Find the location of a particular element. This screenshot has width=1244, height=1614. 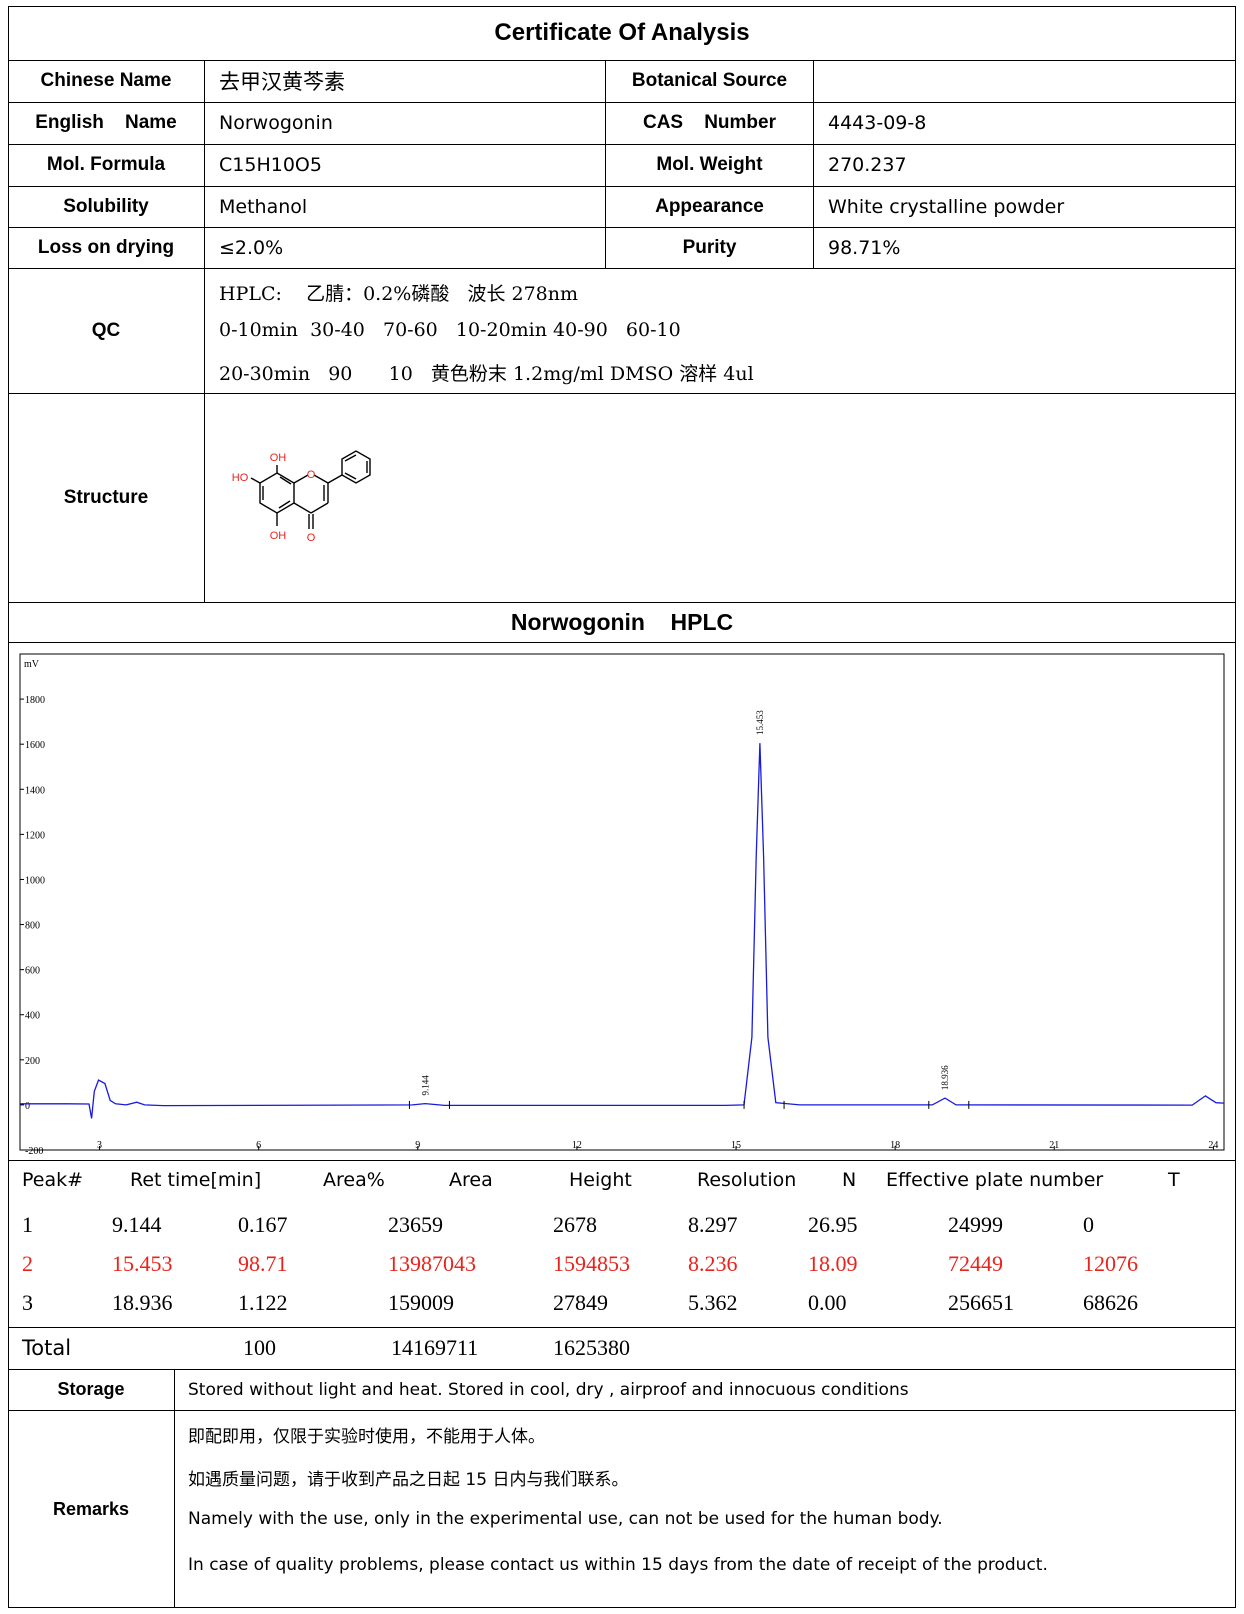

qc-line-3: 20-30min 90 10 黄色粉末 1.2mg/ml DMSO 溶样 4ul is located at coordinates (486, 374).